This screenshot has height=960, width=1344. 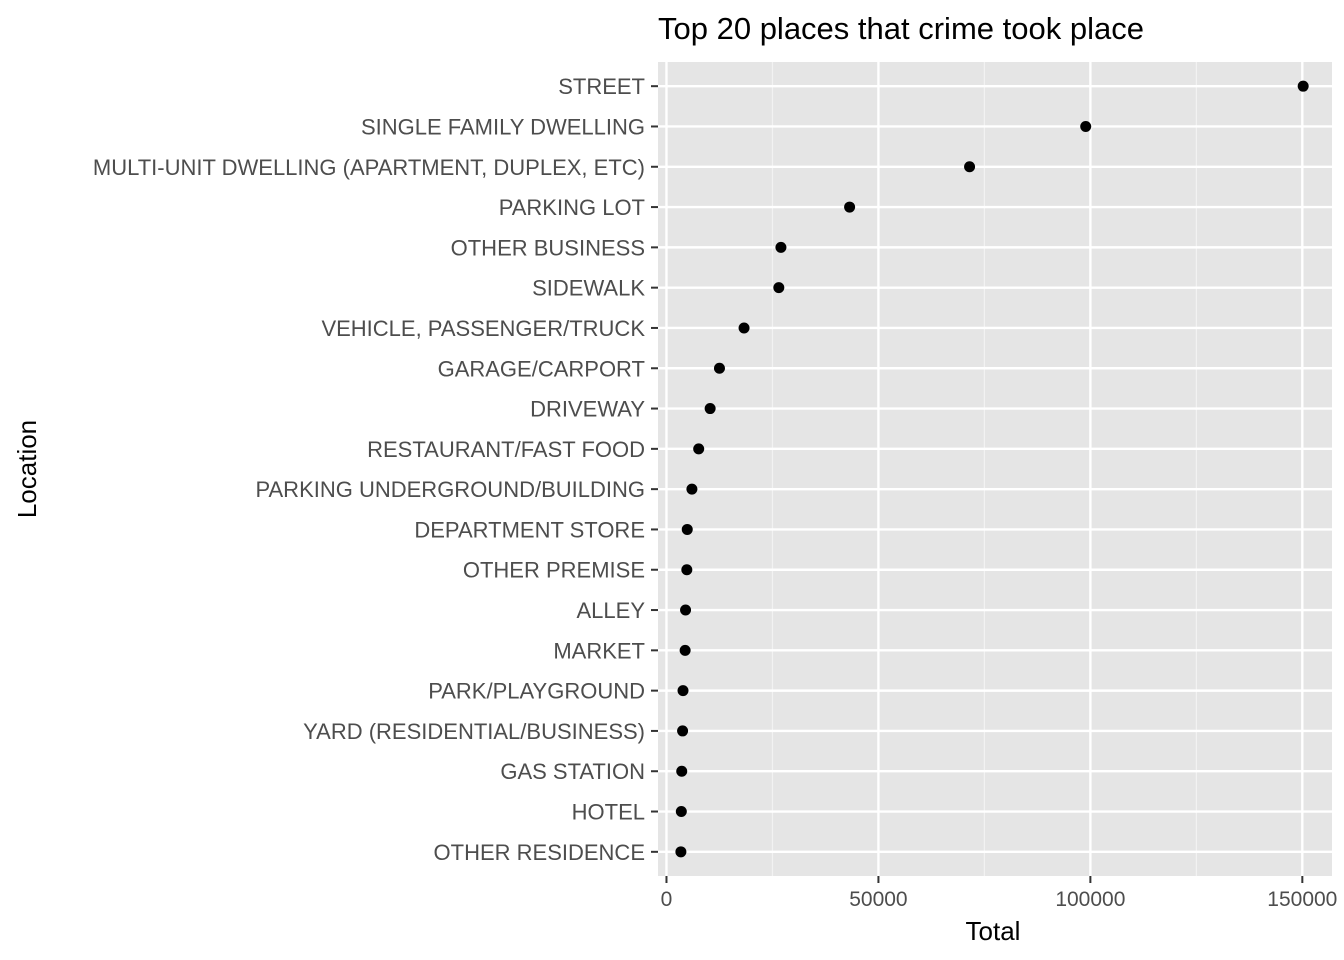 What do you see at coordinates (27, 469) in the screenshot?
I see `y-axis-title: Location` at bounding box center [27, 469].